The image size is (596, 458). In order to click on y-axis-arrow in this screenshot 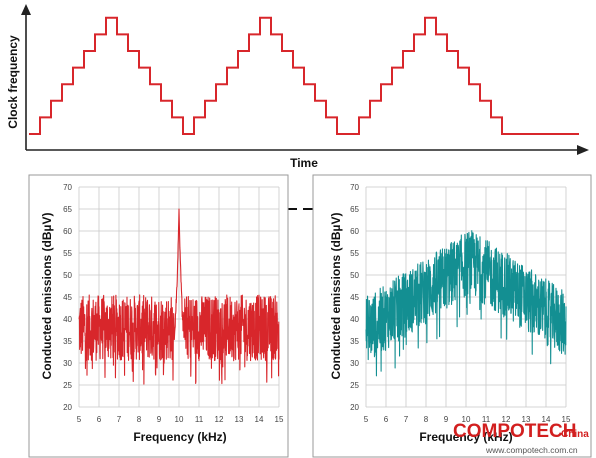, I will do `click(26, 9)`.